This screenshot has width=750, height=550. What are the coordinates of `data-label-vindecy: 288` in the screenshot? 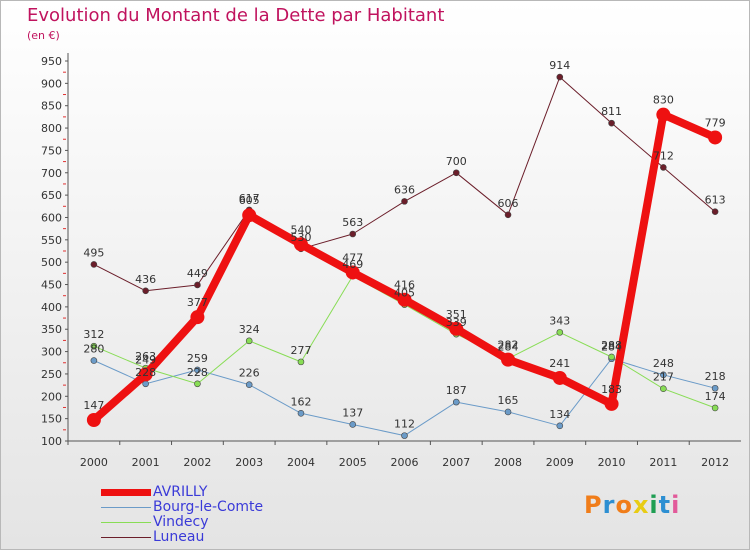 It's located at (611, 345).